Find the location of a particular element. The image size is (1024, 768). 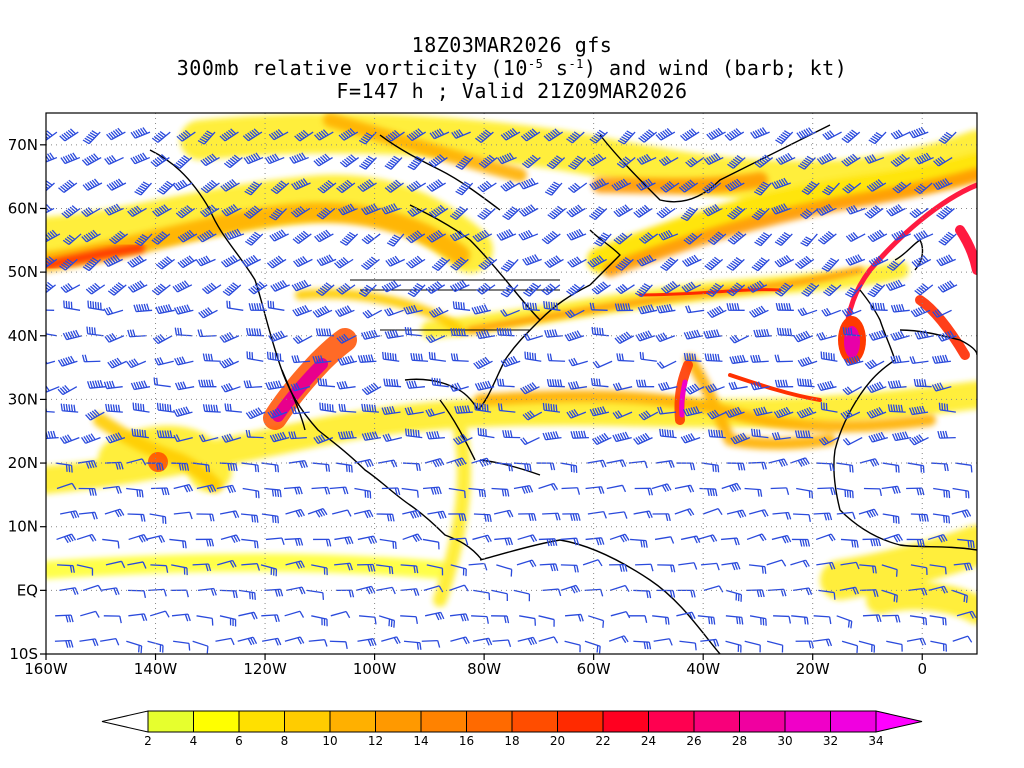

lat-tick-label: 50N is located at coordinates (23, 272).